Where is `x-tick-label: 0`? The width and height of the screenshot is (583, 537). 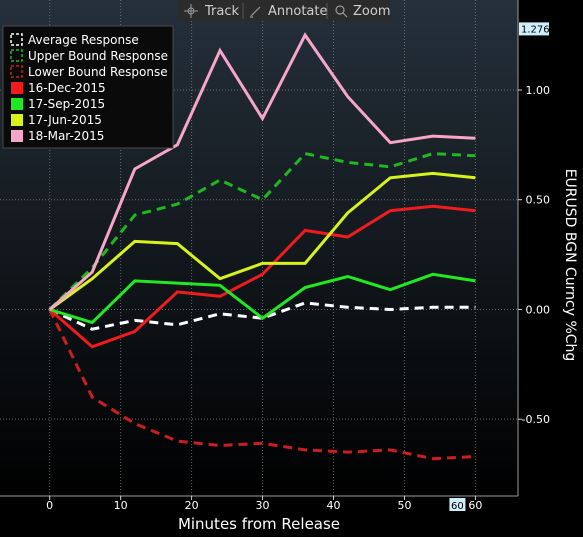
x-tick-label: 0 is located at coordinates (49, 505).